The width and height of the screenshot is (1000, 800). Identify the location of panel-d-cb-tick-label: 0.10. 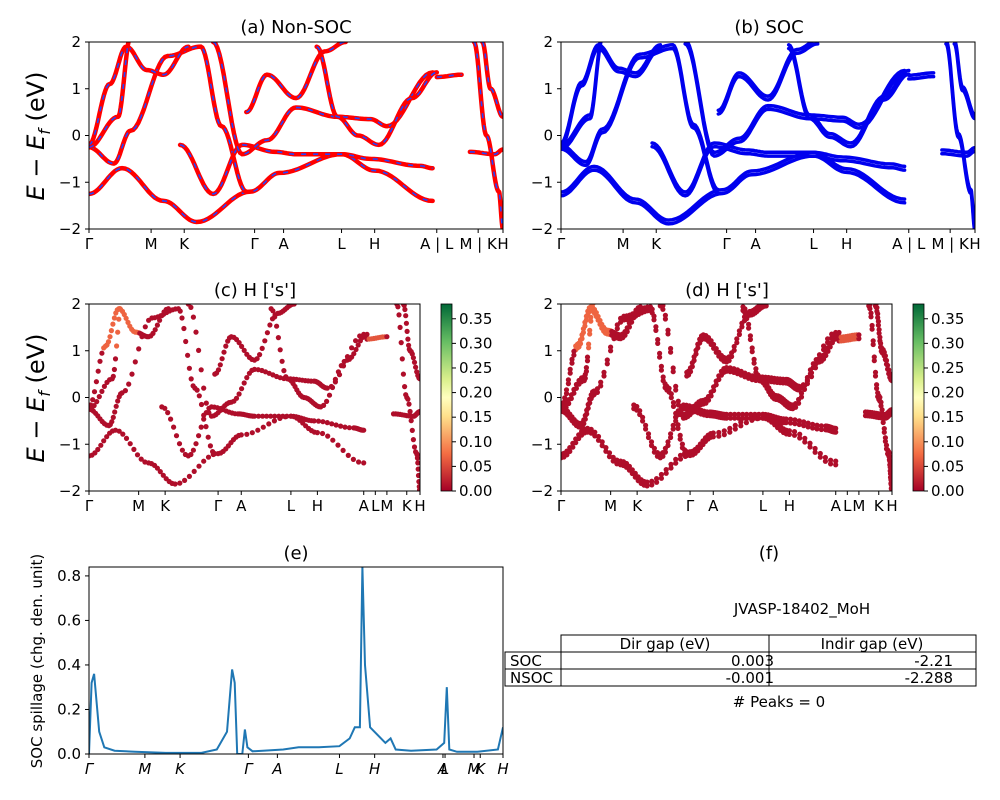
(947, 442).